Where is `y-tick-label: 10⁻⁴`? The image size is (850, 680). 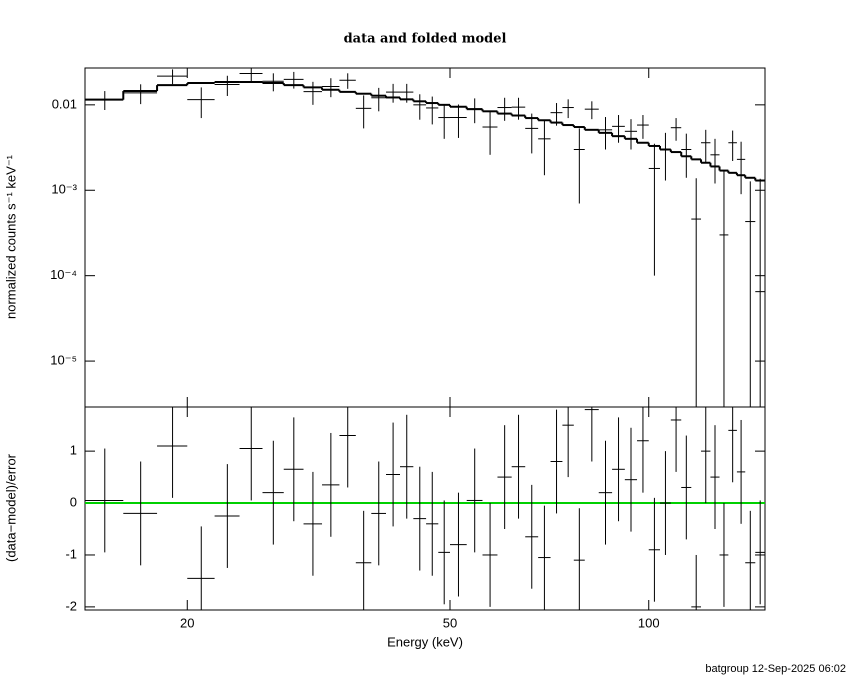
y-tick-label: 10⁻⁴ is located at coordinates (63, 274).